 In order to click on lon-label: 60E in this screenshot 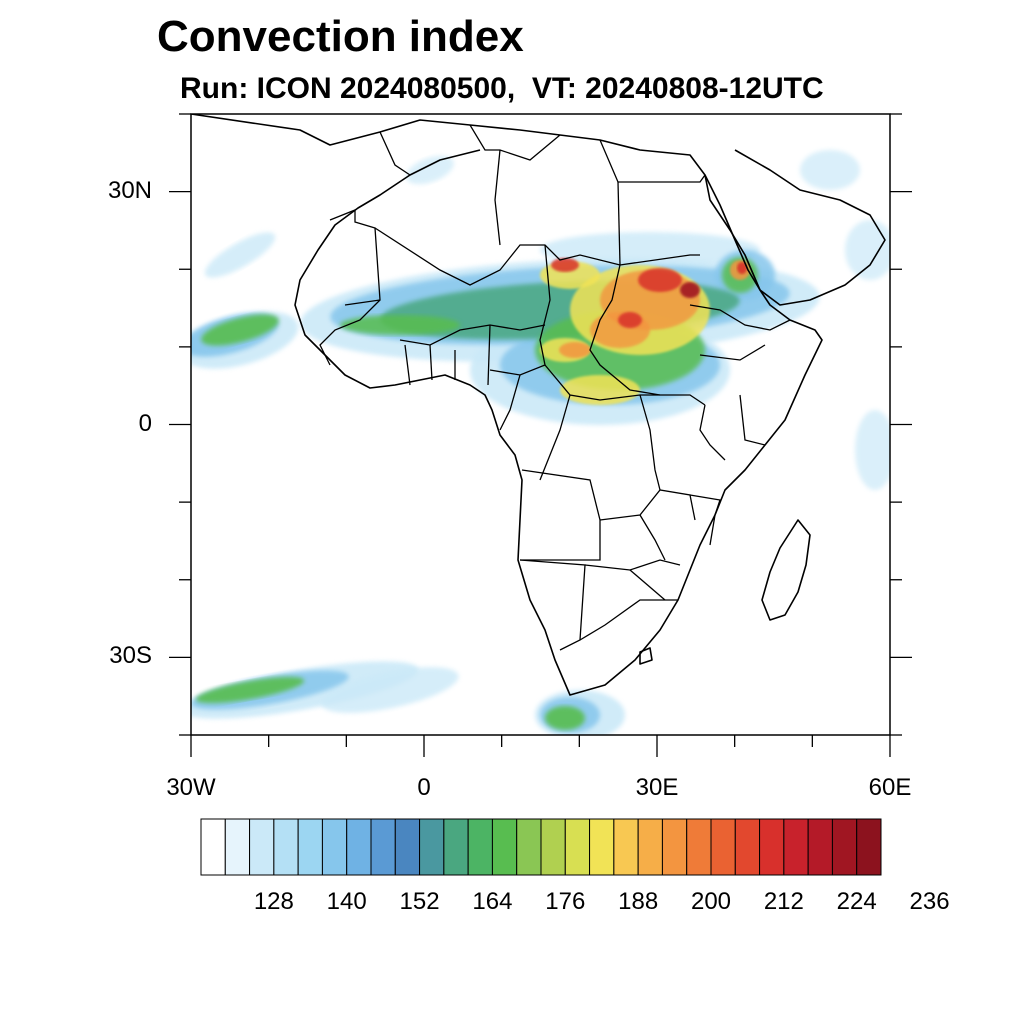, I will do `click(890, 787)`.